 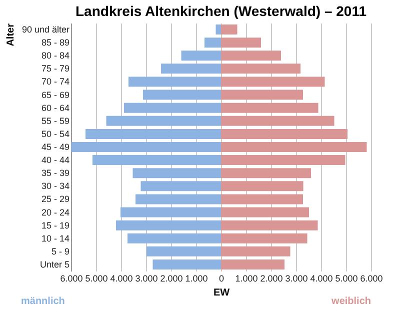 I want to click on chart-title: Landkreis Altenkirchen (Westerwald) – 2011, so click(x=221, y=11).